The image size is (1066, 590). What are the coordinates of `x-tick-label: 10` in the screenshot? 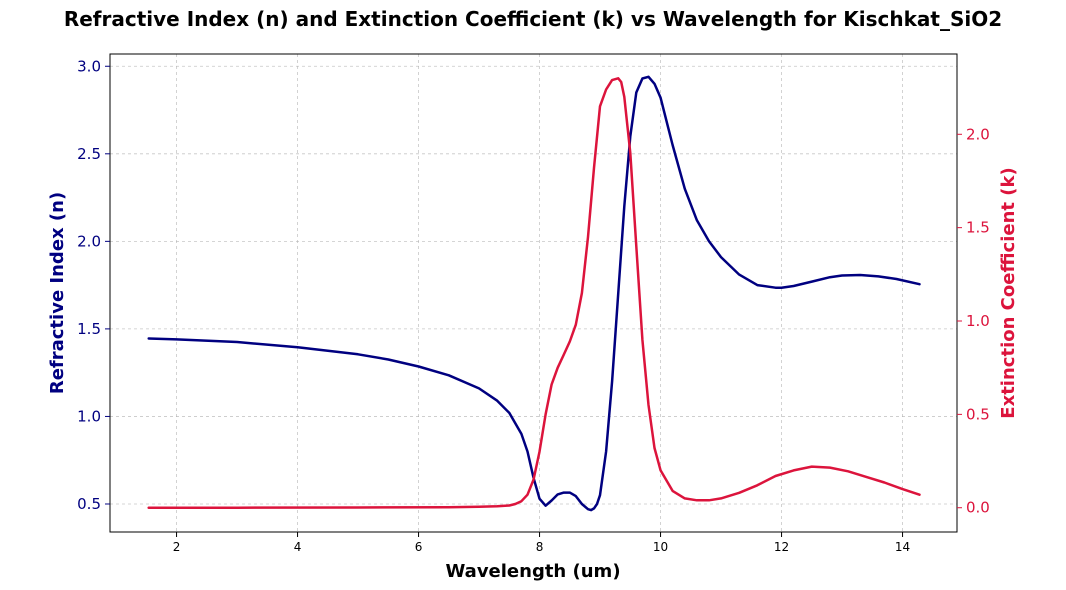 It's located at (660, 547).